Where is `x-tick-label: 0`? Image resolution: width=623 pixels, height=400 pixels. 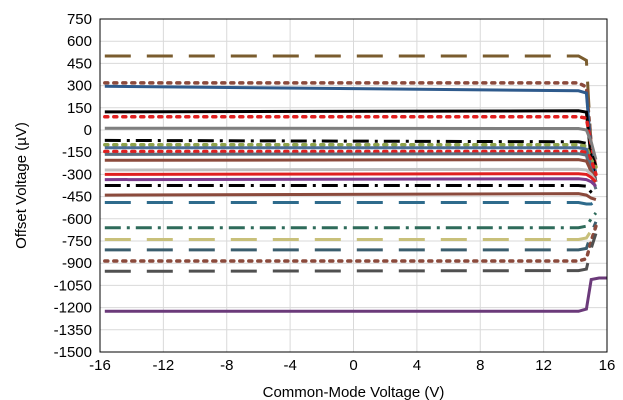
x-tick-label: 0 is located at coordinates (353, 365).